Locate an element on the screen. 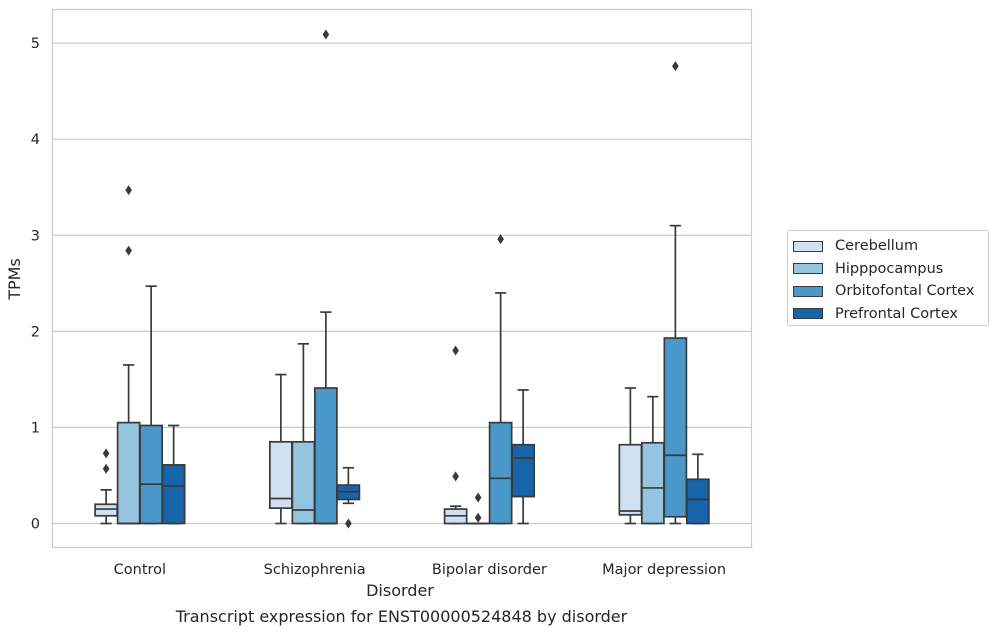 Image resolution: width=999 pixels, height=634 pixels. legend-item: Cerebellum is located at coordinates (890, 246).